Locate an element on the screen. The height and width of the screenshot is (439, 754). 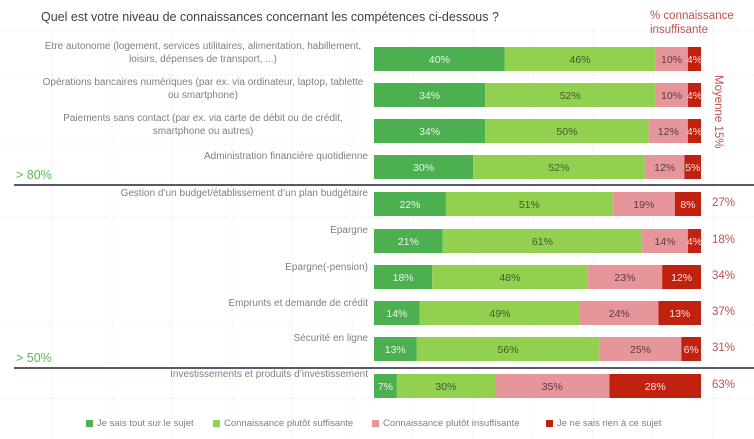
bar-row: 34% 50% 12% 4% is located at coordinates (538, 131).